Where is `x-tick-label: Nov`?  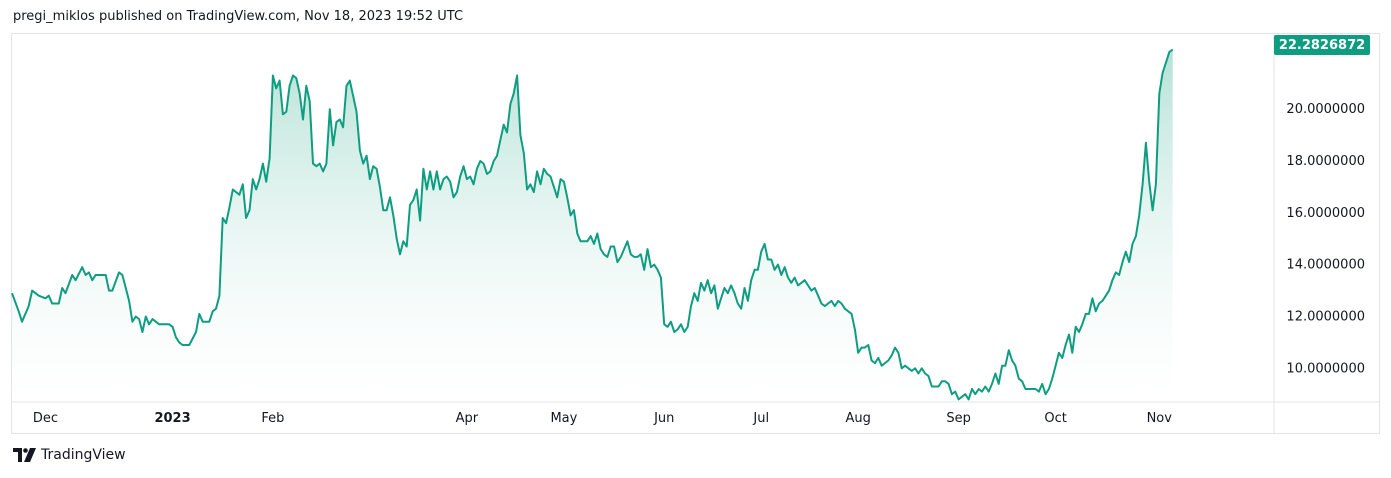 x-tick-label: Nov is located at coordinates (1160, 418).